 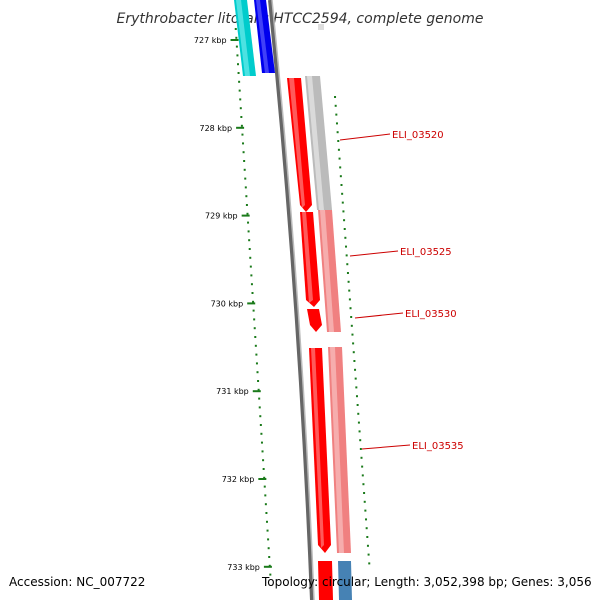 What do you see at coordinates (264, 36) in the screenshot?
I see `gene-blue-top` at bounding box center [264, 36].